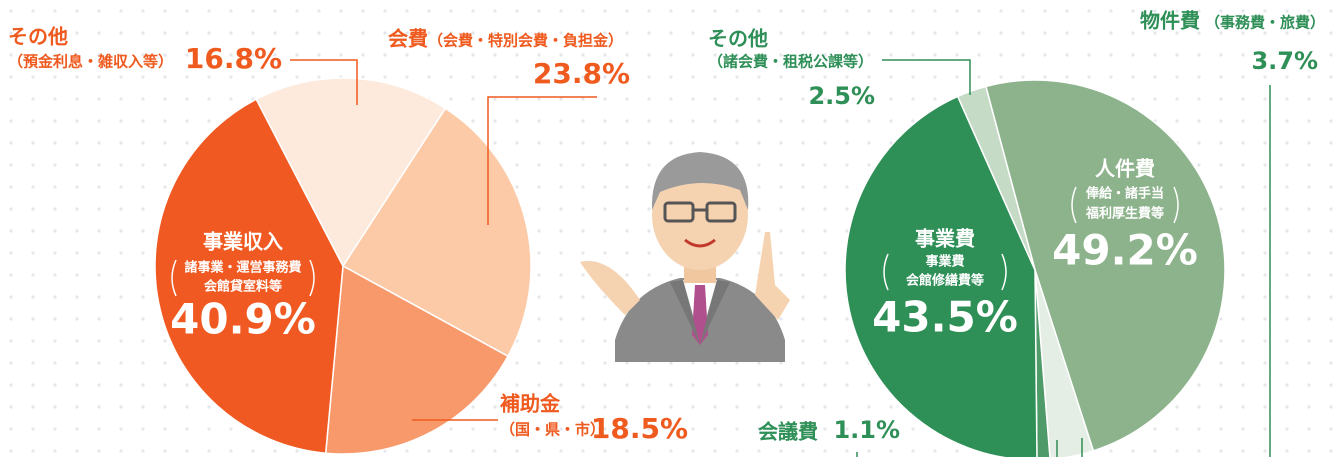 The height and width of the screenshot is (457, 1333). What do you see at coordinates (90, 62) in the screenshot?
I see `sublabel: （預金利息・雑収入等）` at bounding box center [90, 62].